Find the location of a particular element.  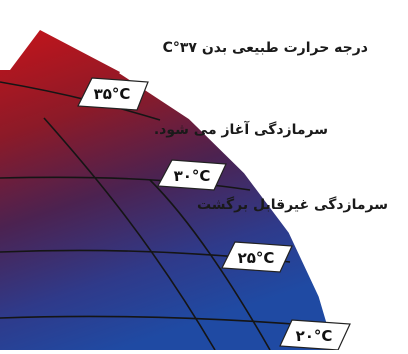

hypothermia-begins-label: سرمازدگی آغاز می شود. is located at coordinates (240, 130).